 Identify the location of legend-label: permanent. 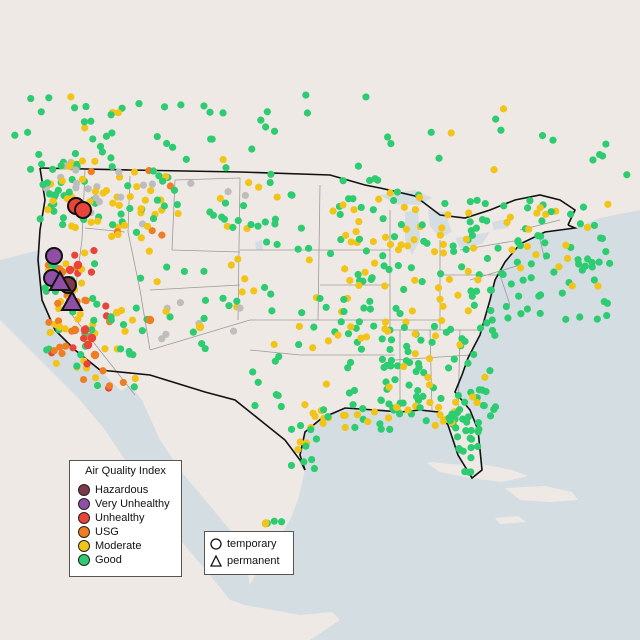
(253, 561).